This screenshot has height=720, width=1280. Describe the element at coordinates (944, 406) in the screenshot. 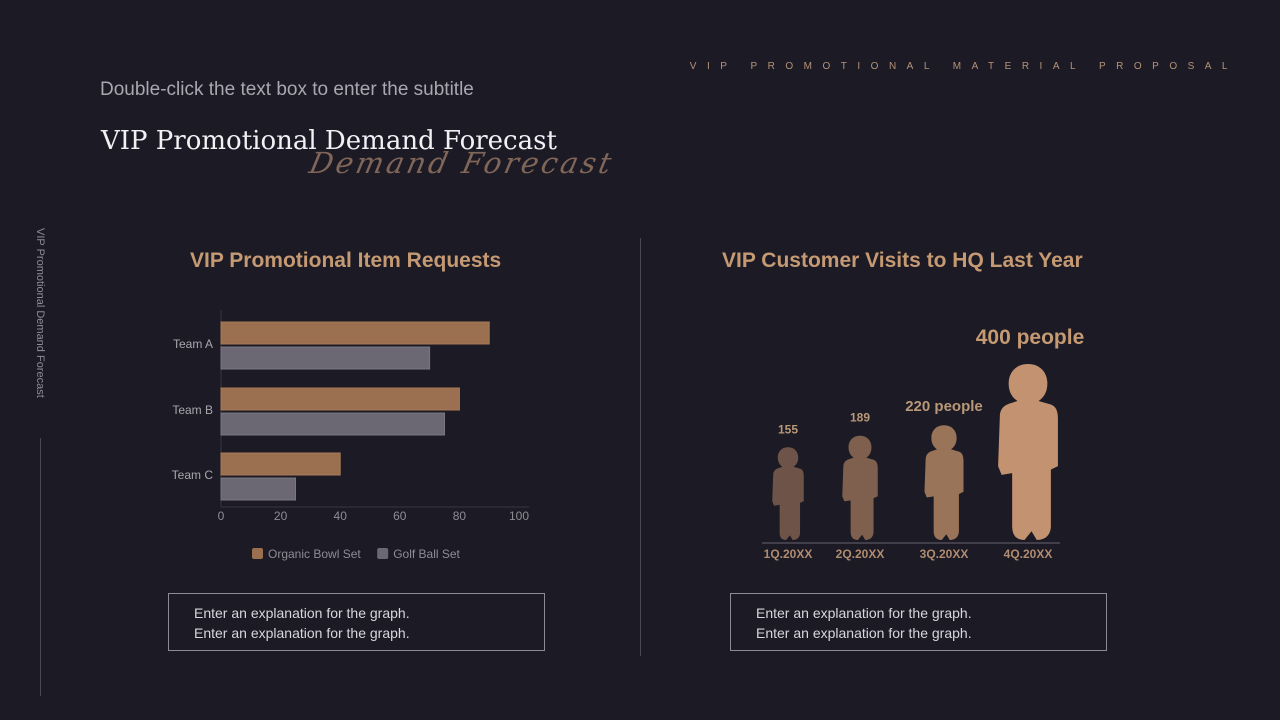

I see `value-label: 220 people` at that location.